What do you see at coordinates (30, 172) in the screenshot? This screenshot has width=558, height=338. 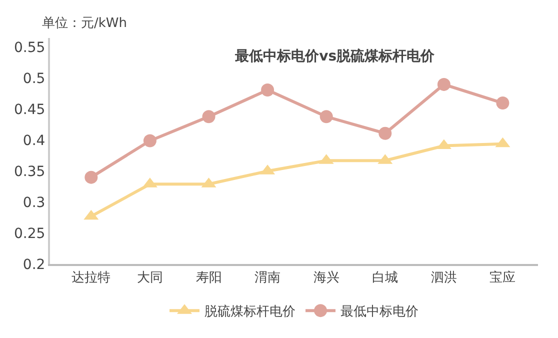 I see `y-tick-label: 0.35` at bounding box center [30, 172].